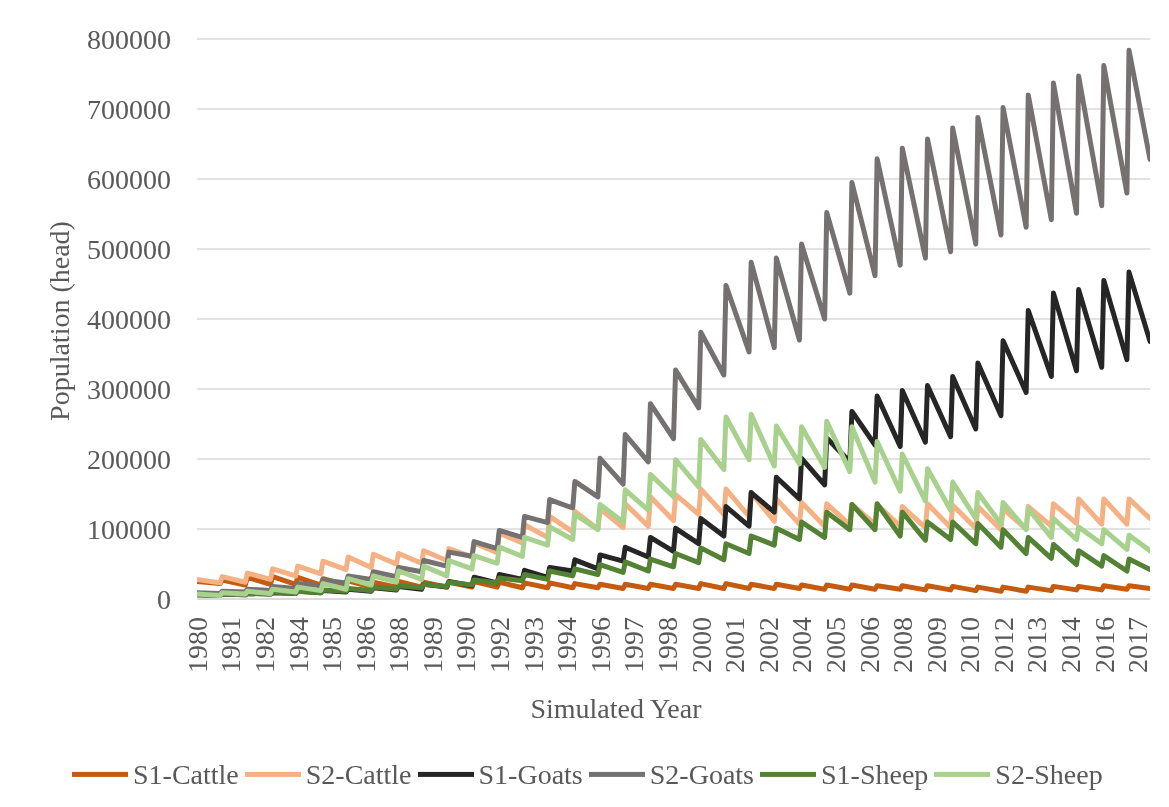  I want to click on legend-label: S2-Sheep, so click(1049, 774).